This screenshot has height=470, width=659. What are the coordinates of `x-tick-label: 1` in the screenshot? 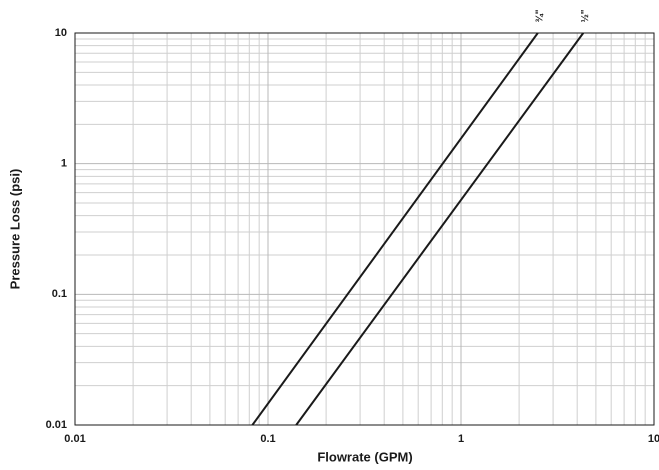 It's located at (461, 439).